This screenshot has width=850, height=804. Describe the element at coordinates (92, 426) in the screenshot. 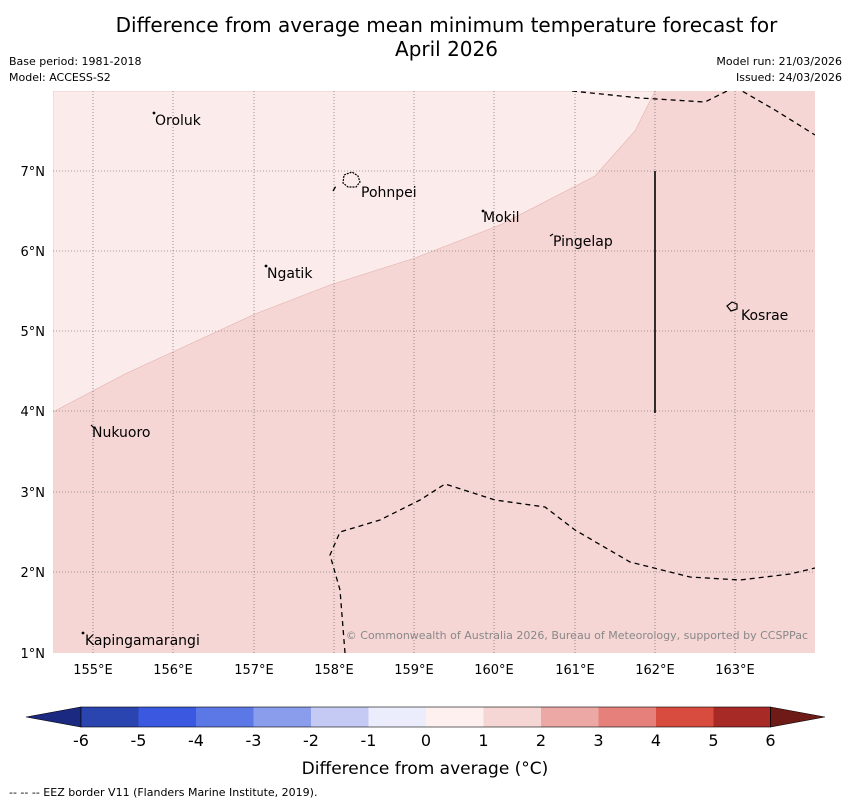

I see `nukuoro-atoll` at that location.